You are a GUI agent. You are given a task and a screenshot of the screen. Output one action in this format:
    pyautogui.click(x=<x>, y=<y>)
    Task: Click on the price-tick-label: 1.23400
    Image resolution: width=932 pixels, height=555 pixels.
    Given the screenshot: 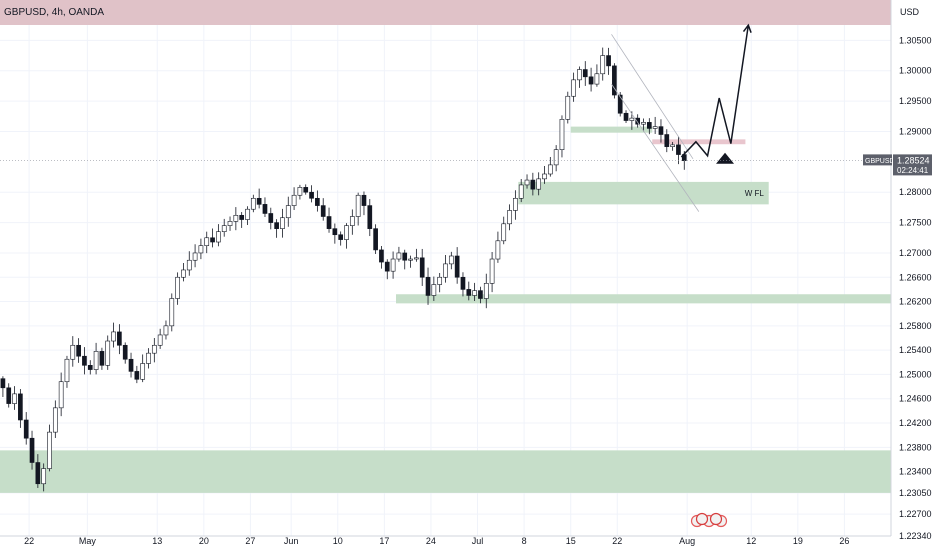 What is the action you would take?
    pyautogui.click(x=915, y=472)
    